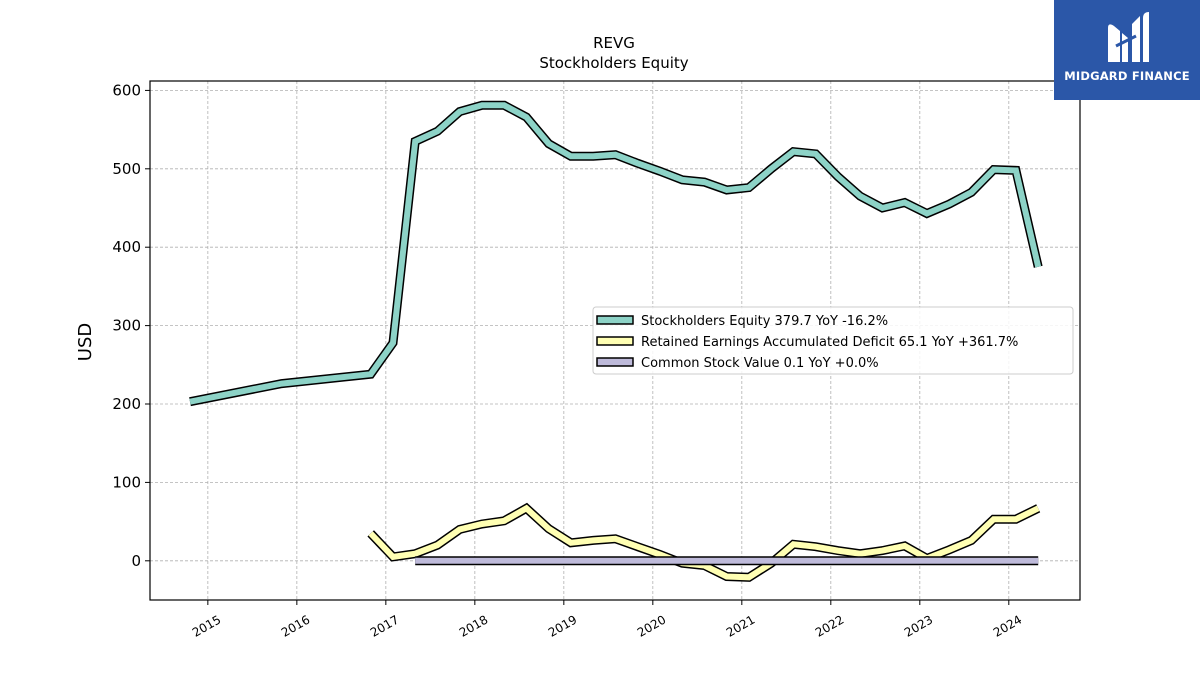  I want to click on x-ticks: 2015 2016 2017 2018 2019 2020 2021 2022 2023 2024, so click(607, 620).